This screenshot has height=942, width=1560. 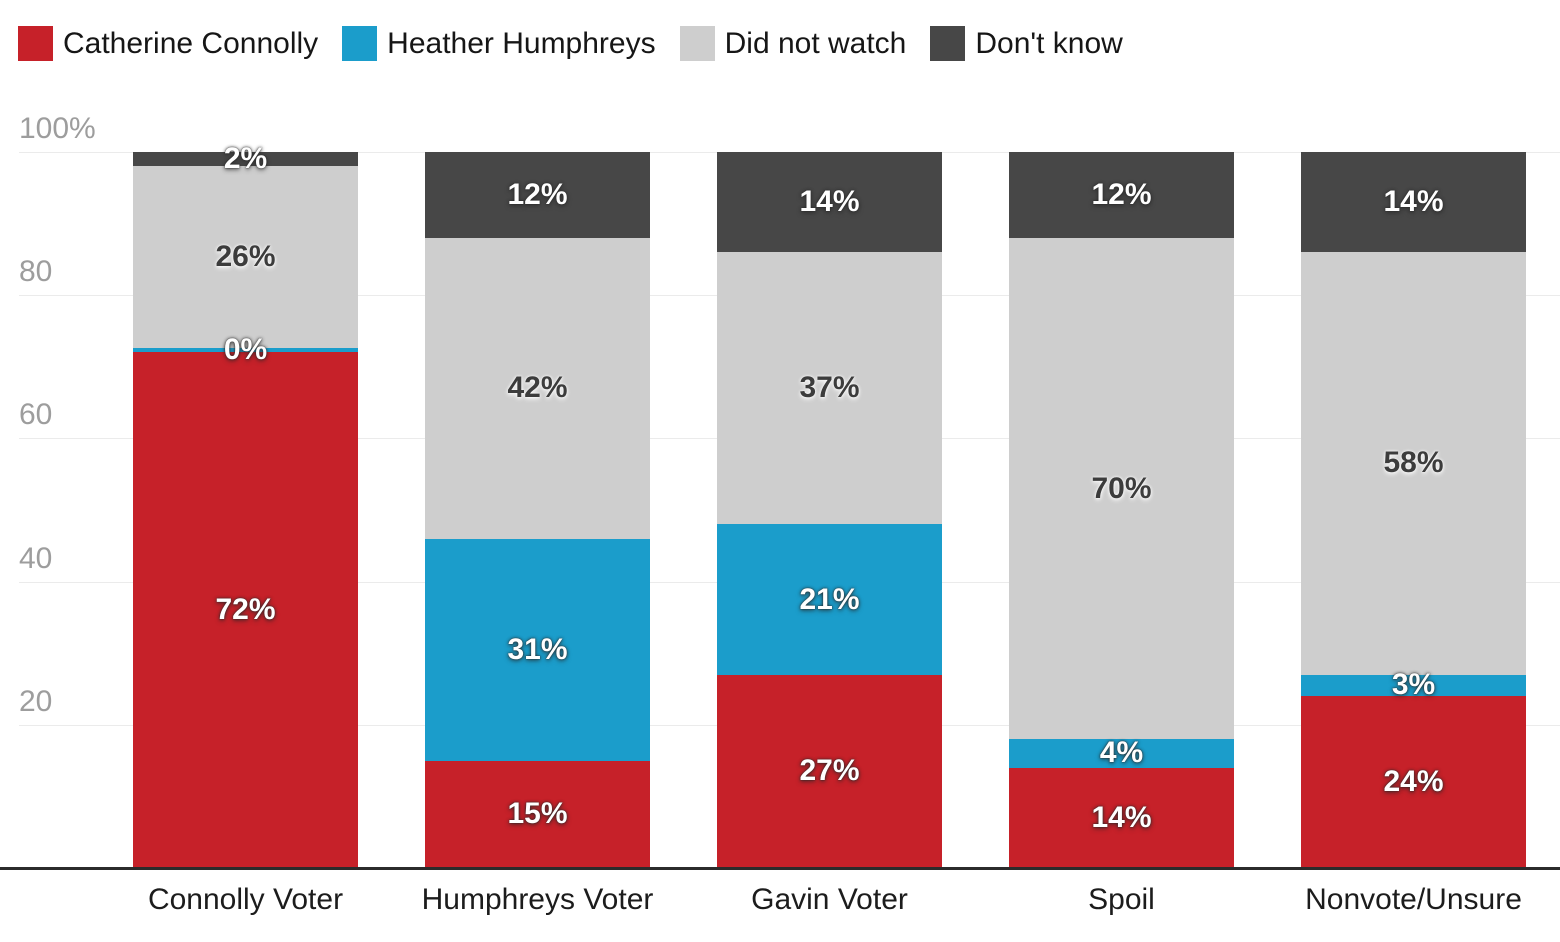 I want to click on legend-label: Did not watch, so click(x=815, y=43).